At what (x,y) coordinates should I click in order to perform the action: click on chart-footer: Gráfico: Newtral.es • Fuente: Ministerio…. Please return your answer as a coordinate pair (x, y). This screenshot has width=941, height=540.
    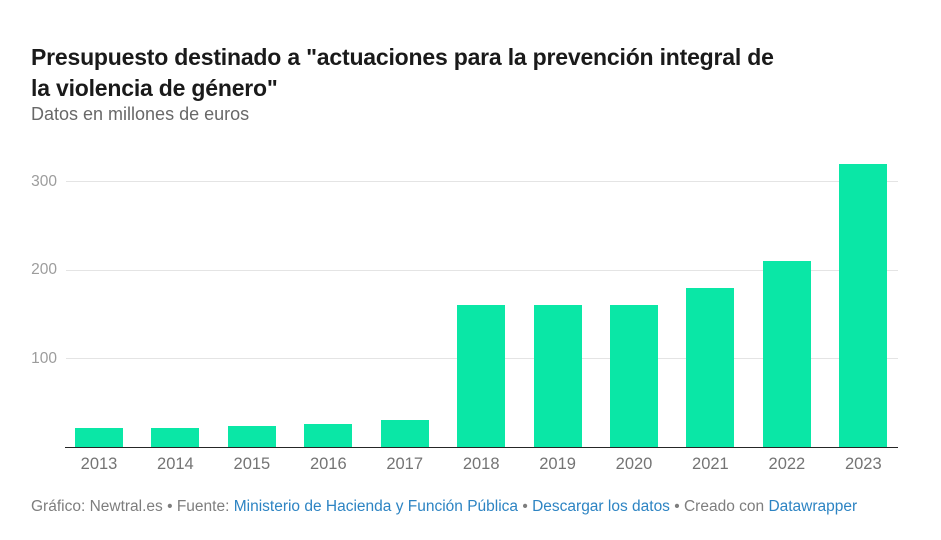
    Looking at the image, I should click on (476, 507).